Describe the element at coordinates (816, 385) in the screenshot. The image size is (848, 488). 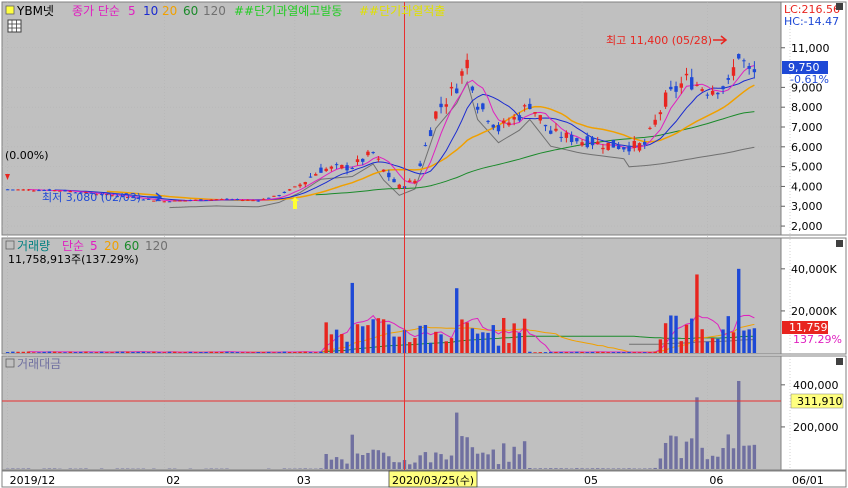
I see `amount-tick-label: 400,000` at that location.